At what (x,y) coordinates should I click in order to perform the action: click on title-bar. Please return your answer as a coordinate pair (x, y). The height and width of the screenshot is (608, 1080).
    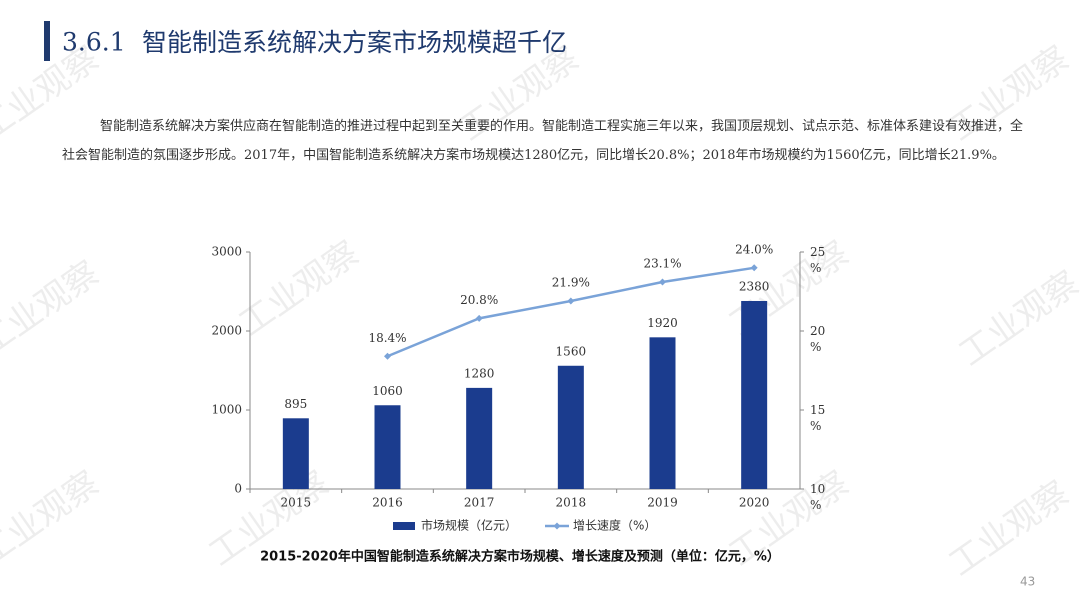
    Looking at the image, I should click on (47, 41).